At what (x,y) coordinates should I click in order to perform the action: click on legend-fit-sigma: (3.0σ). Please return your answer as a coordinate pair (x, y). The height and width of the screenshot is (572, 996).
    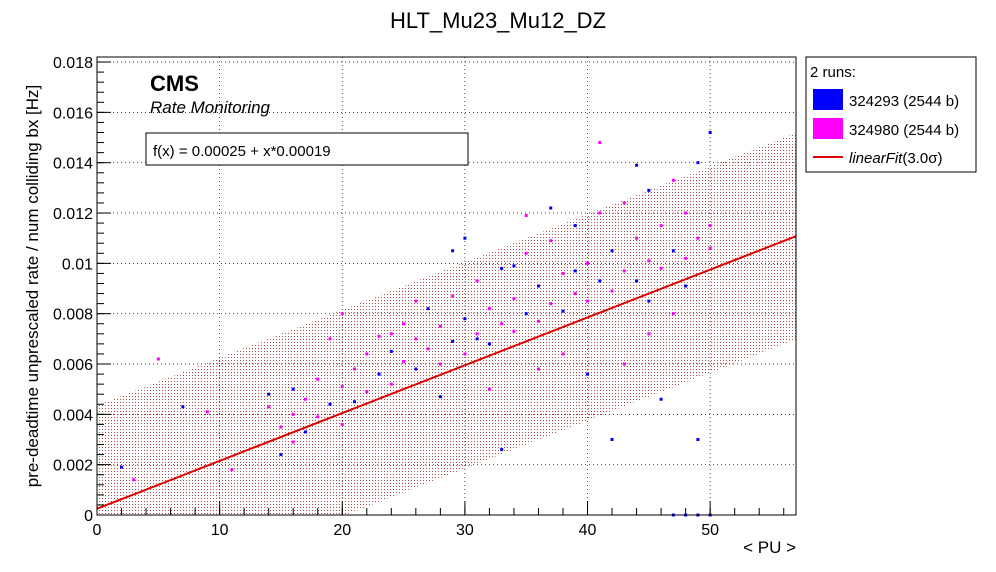
    Looking at the image, I should click on (922, 158).